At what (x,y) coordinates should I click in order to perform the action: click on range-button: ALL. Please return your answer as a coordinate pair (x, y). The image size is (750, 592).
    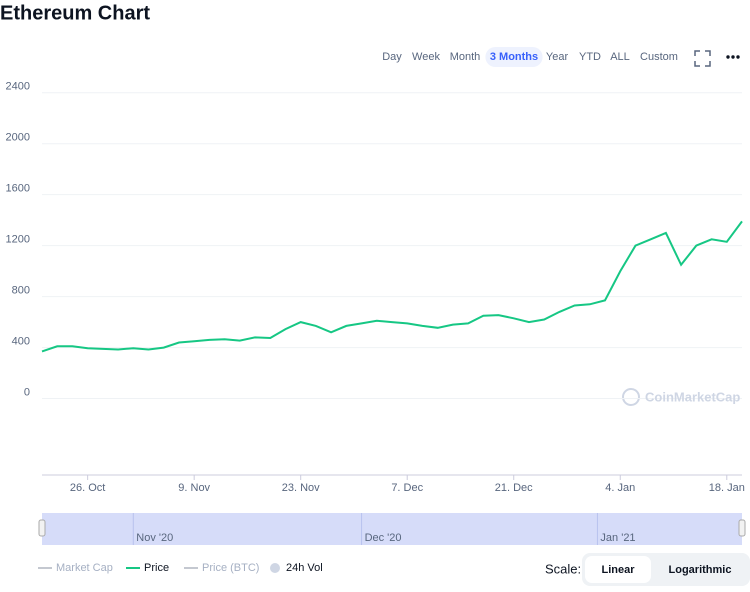
    Looking at the image, I should click on (620, 57).